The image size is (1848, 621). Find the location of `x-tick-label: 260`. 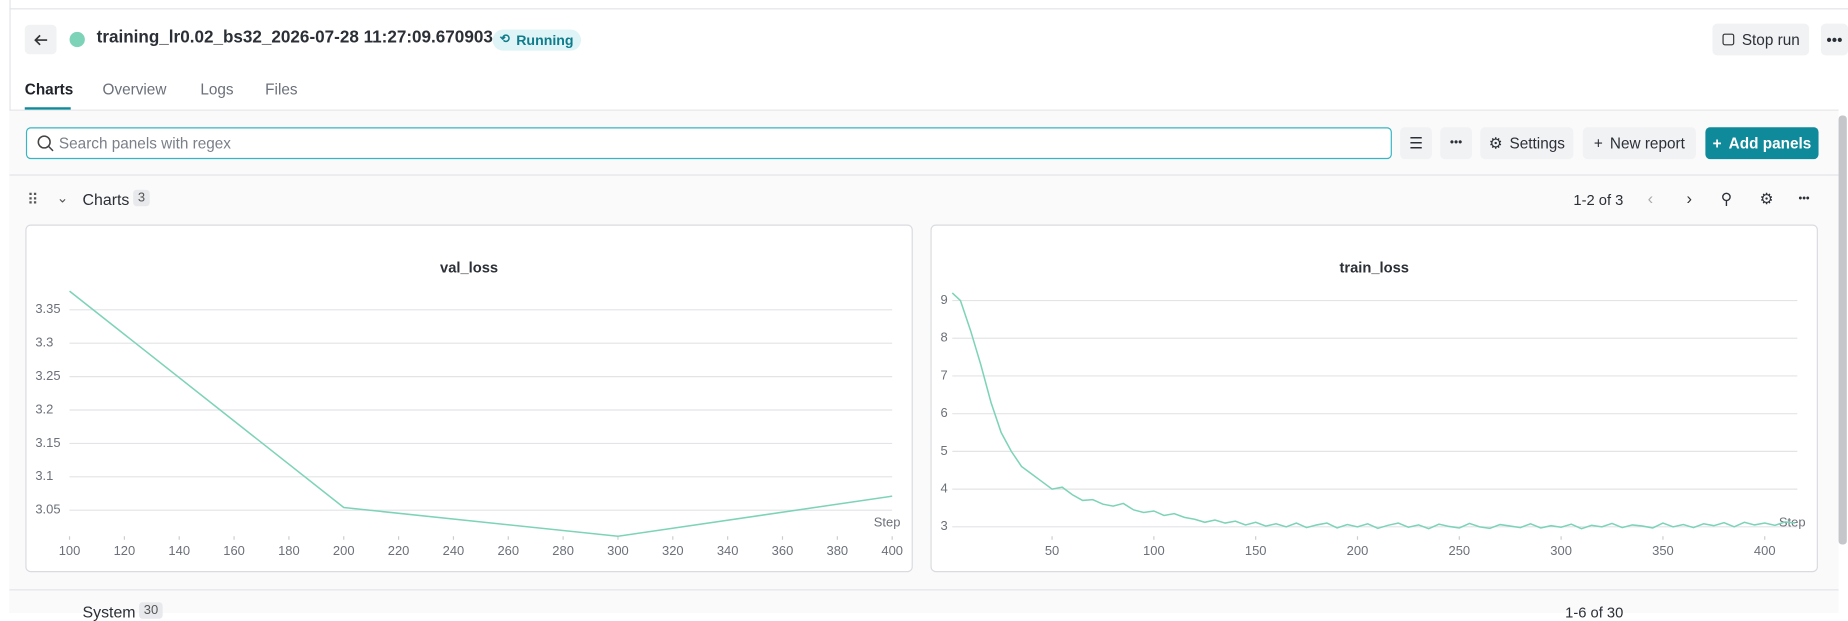

x-tick-label: 260 is located at coordinates (508, 550).